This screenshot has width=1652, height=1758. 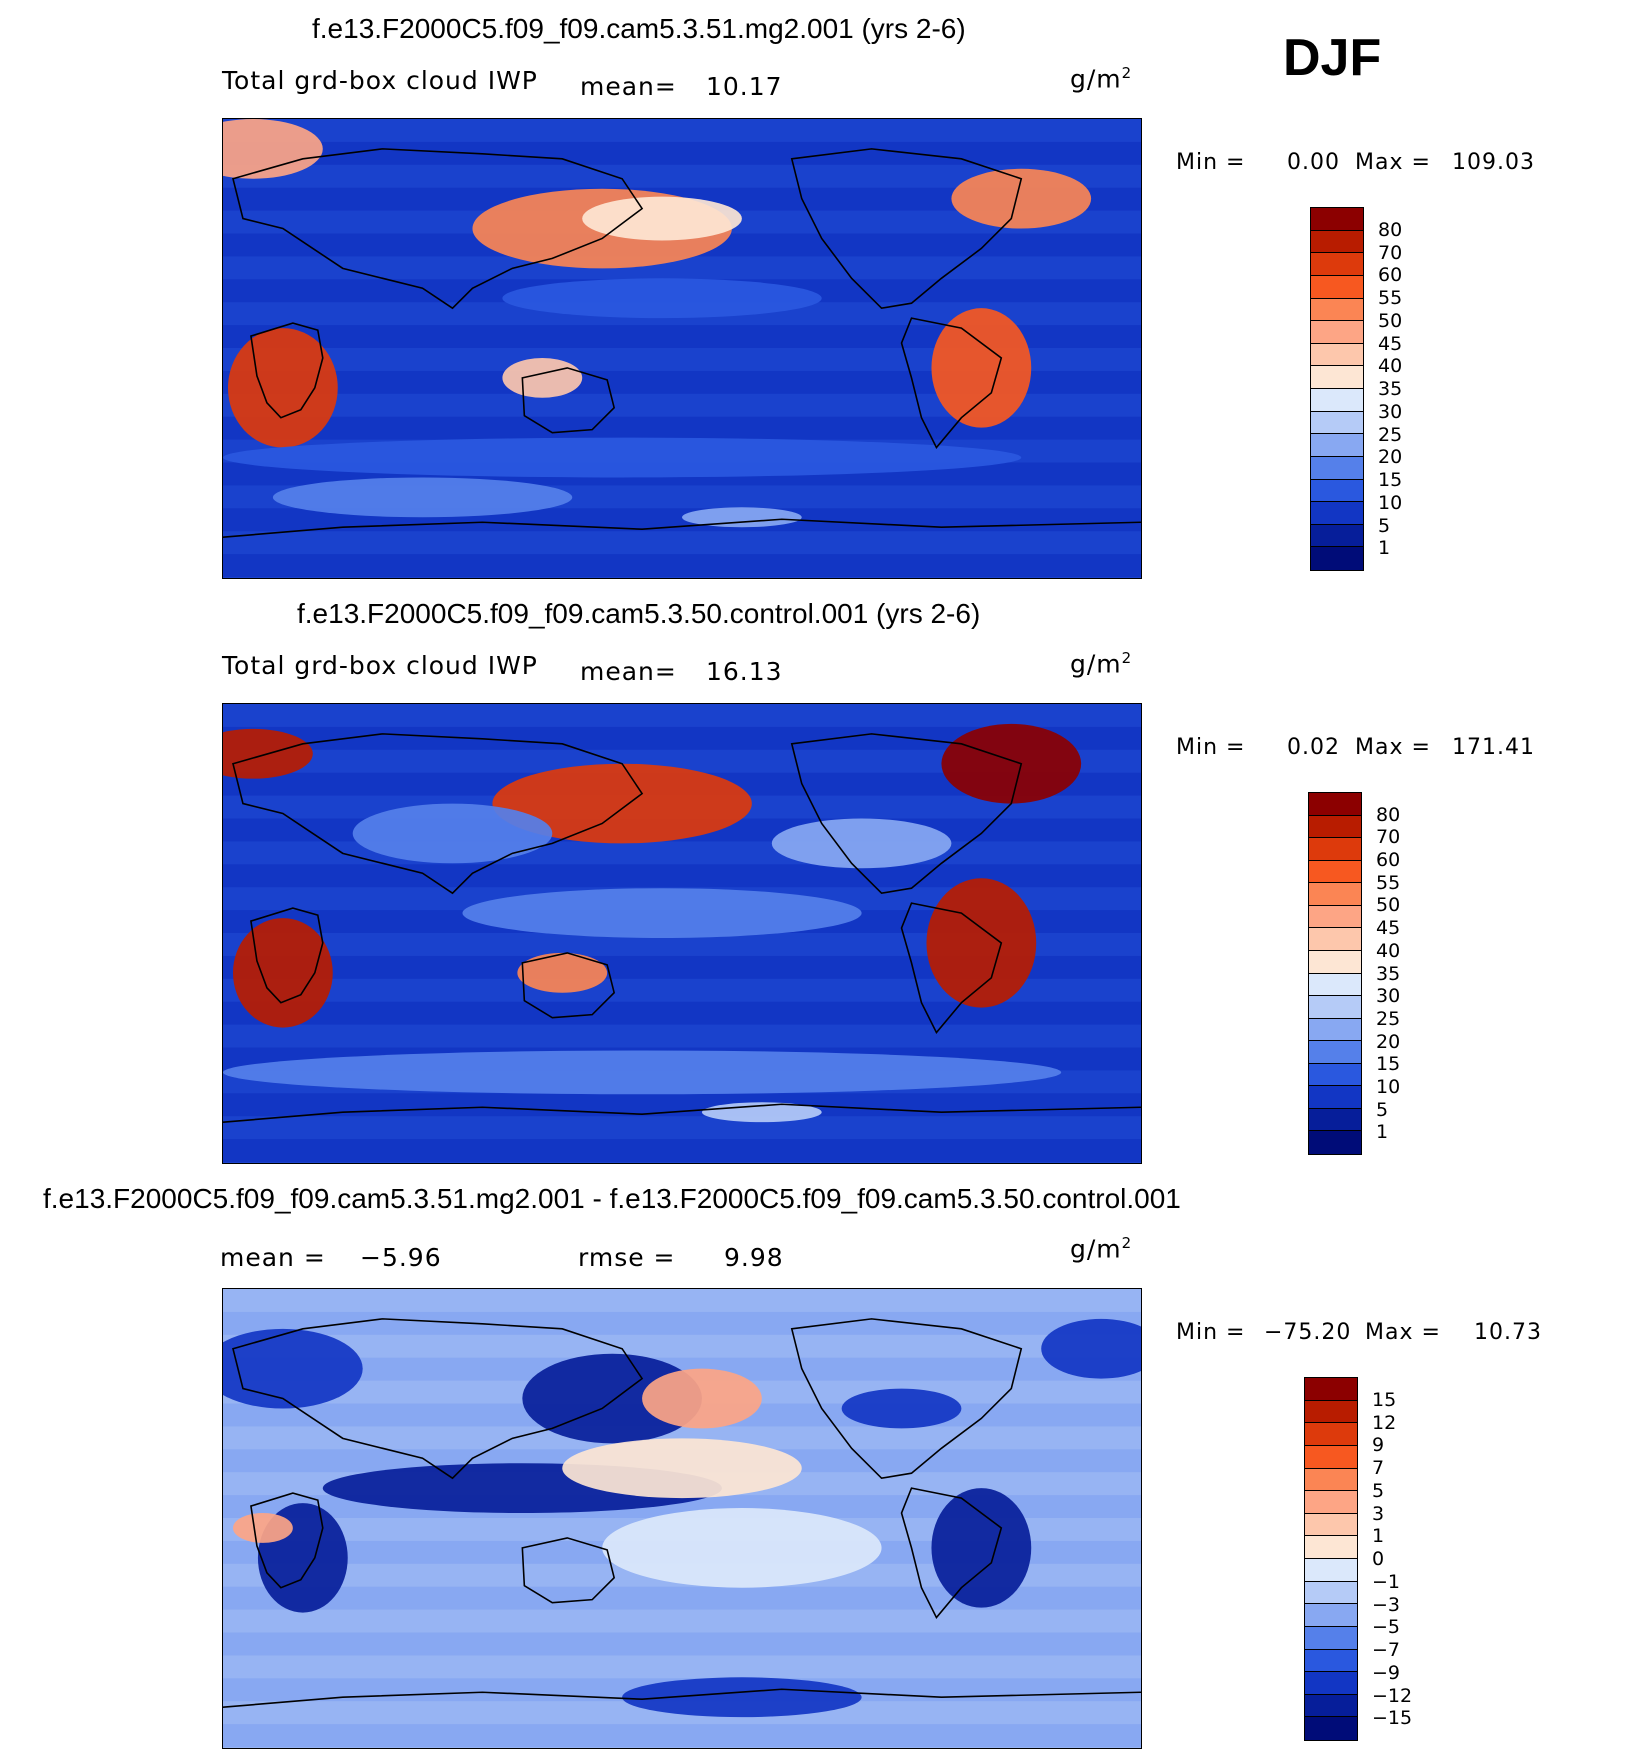 I want to click on panel-3-map, so click(x=682, y=1518).